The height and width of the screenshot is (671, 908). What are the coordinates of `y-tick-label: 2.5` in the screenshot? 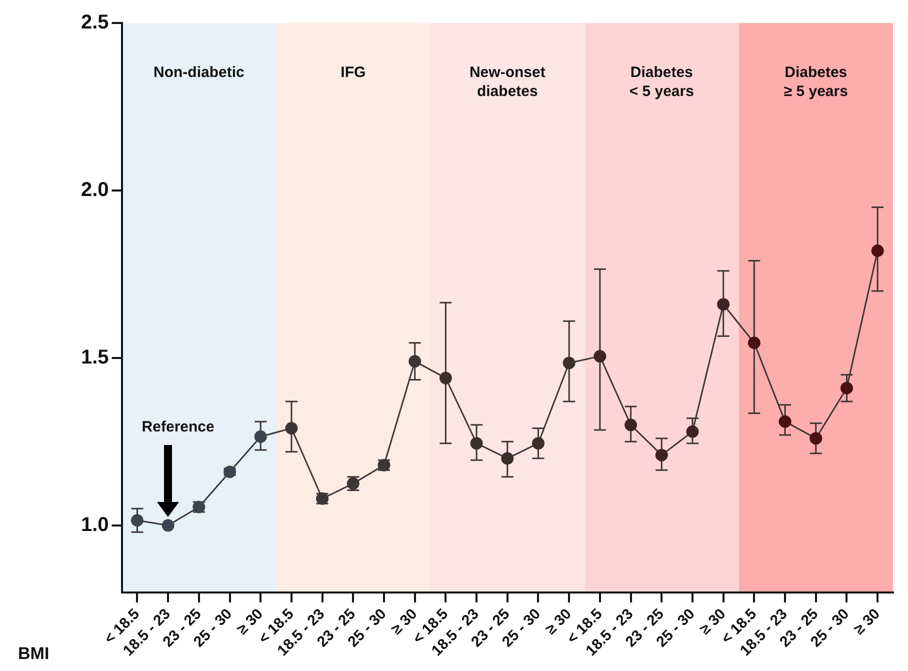 It's located at (94, 23).